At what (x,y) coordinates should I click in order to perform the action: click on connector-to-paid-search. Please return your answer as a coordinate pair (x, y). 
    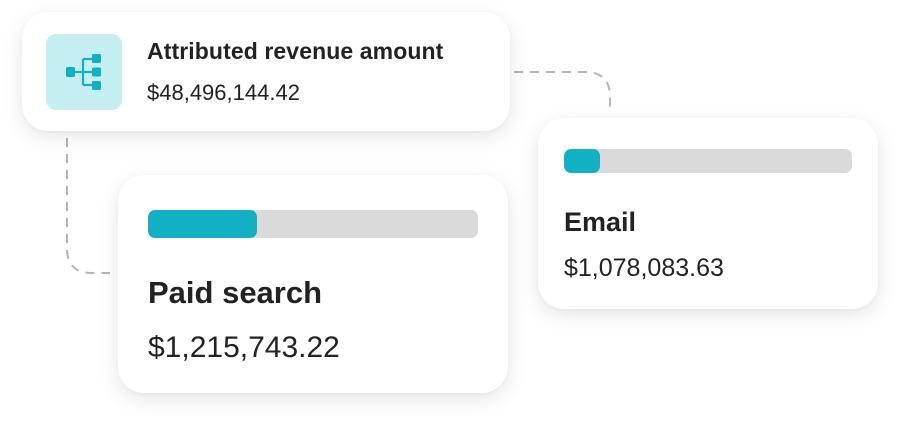
    Looking at the image, I should click on (88, 206).